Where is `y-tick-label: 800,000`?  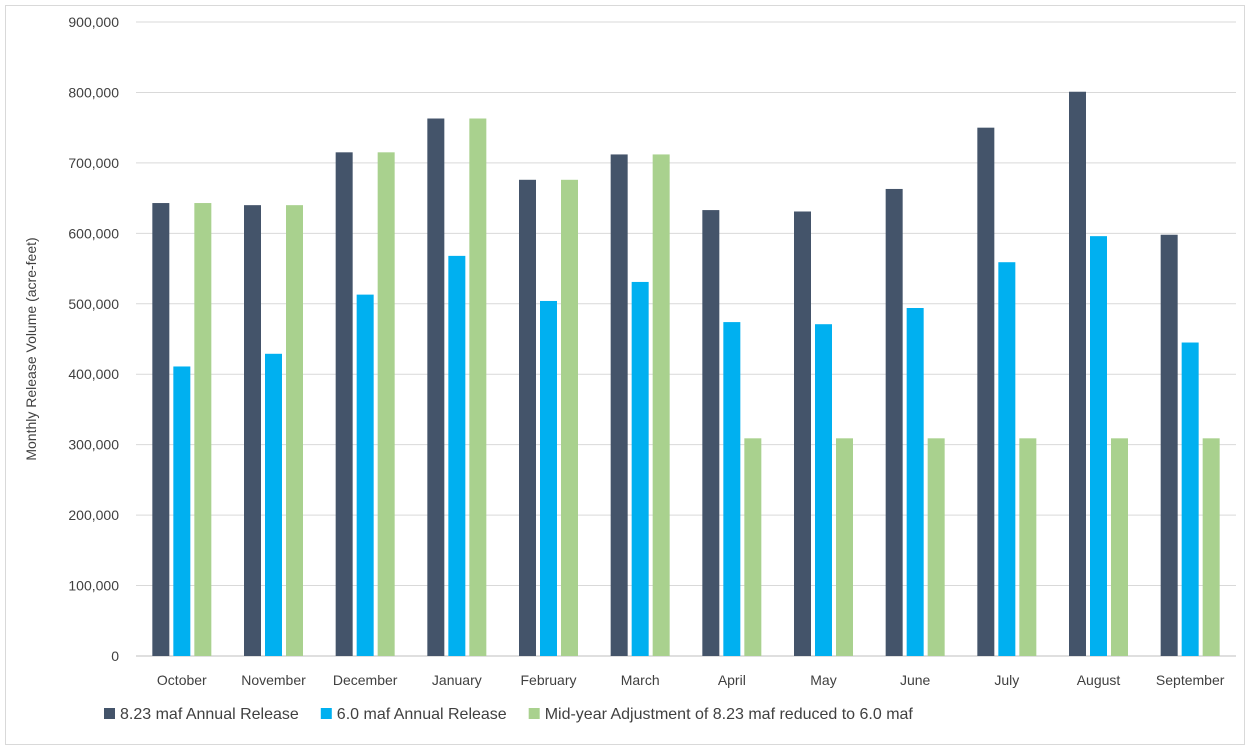 y-tick-label: 800,000 is located at coordinates (93, 92).